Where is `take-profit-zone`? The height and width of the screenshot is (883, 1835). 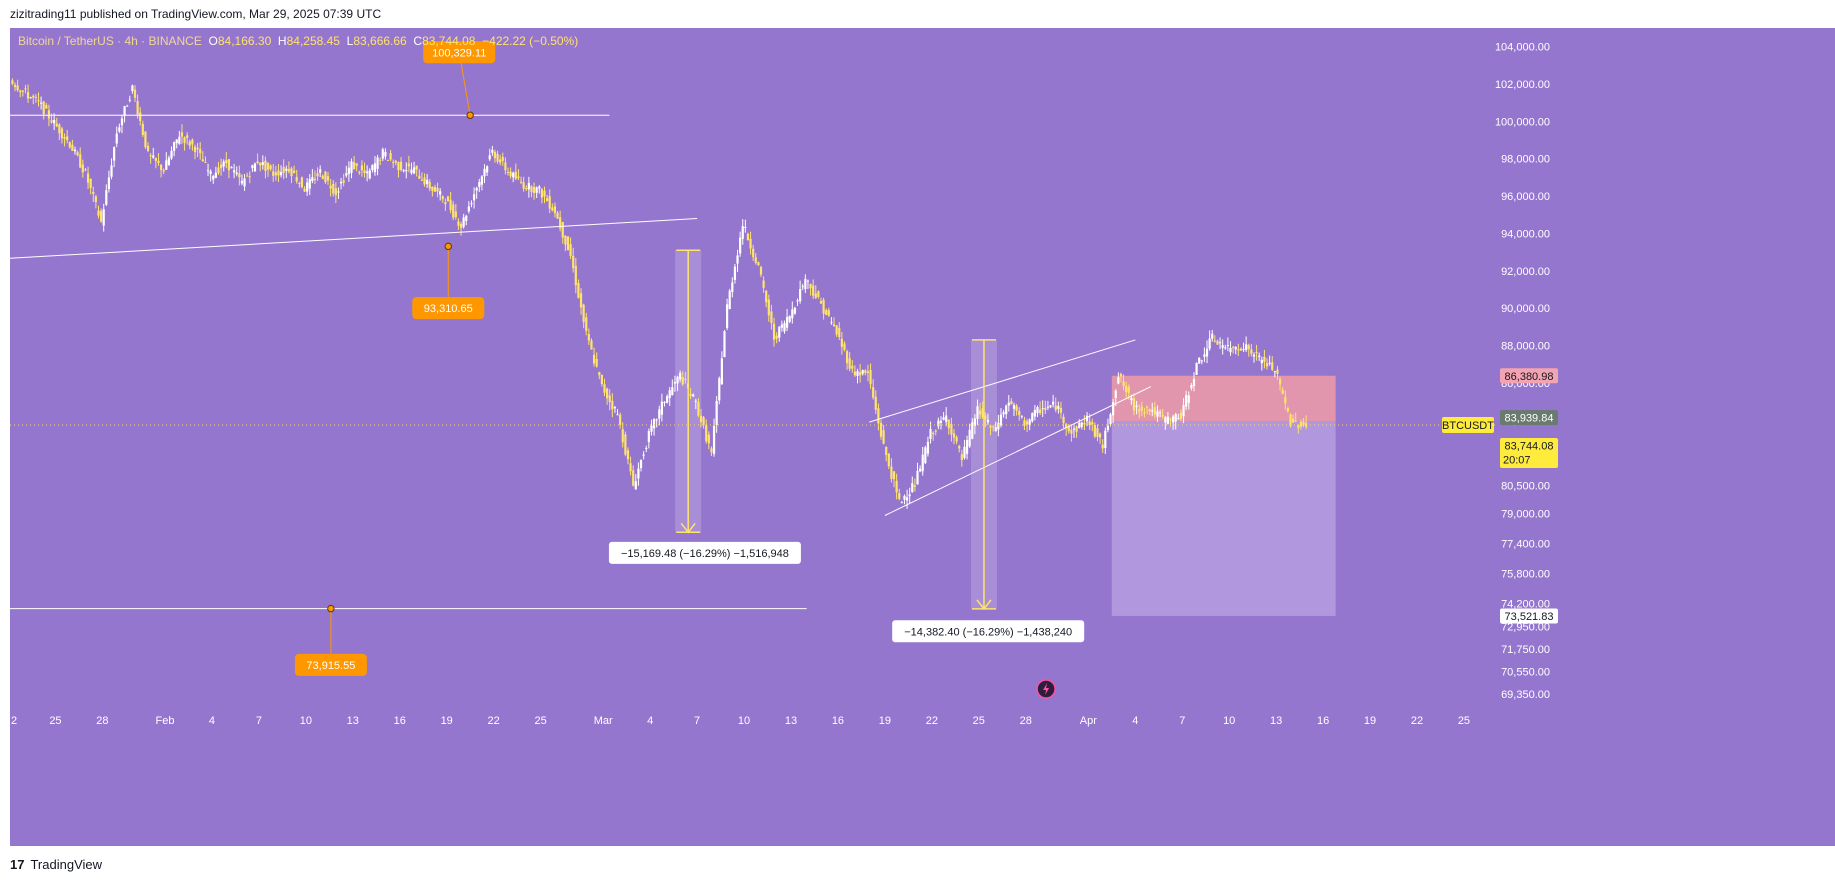 take-profit-zone is located at coordinates (1223, 518).